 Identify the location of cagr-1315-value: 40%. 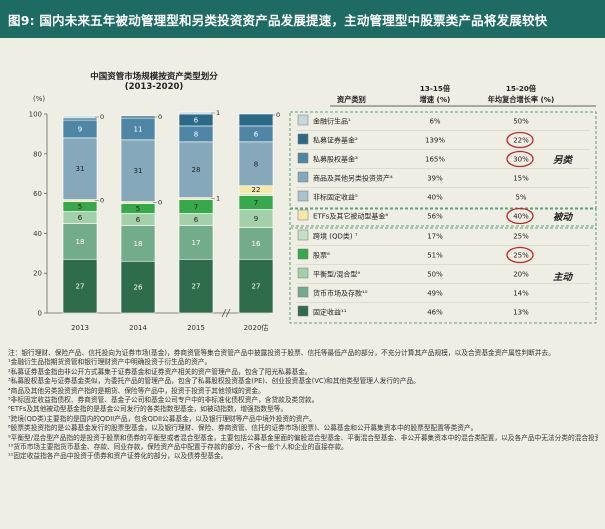
(435, 198).